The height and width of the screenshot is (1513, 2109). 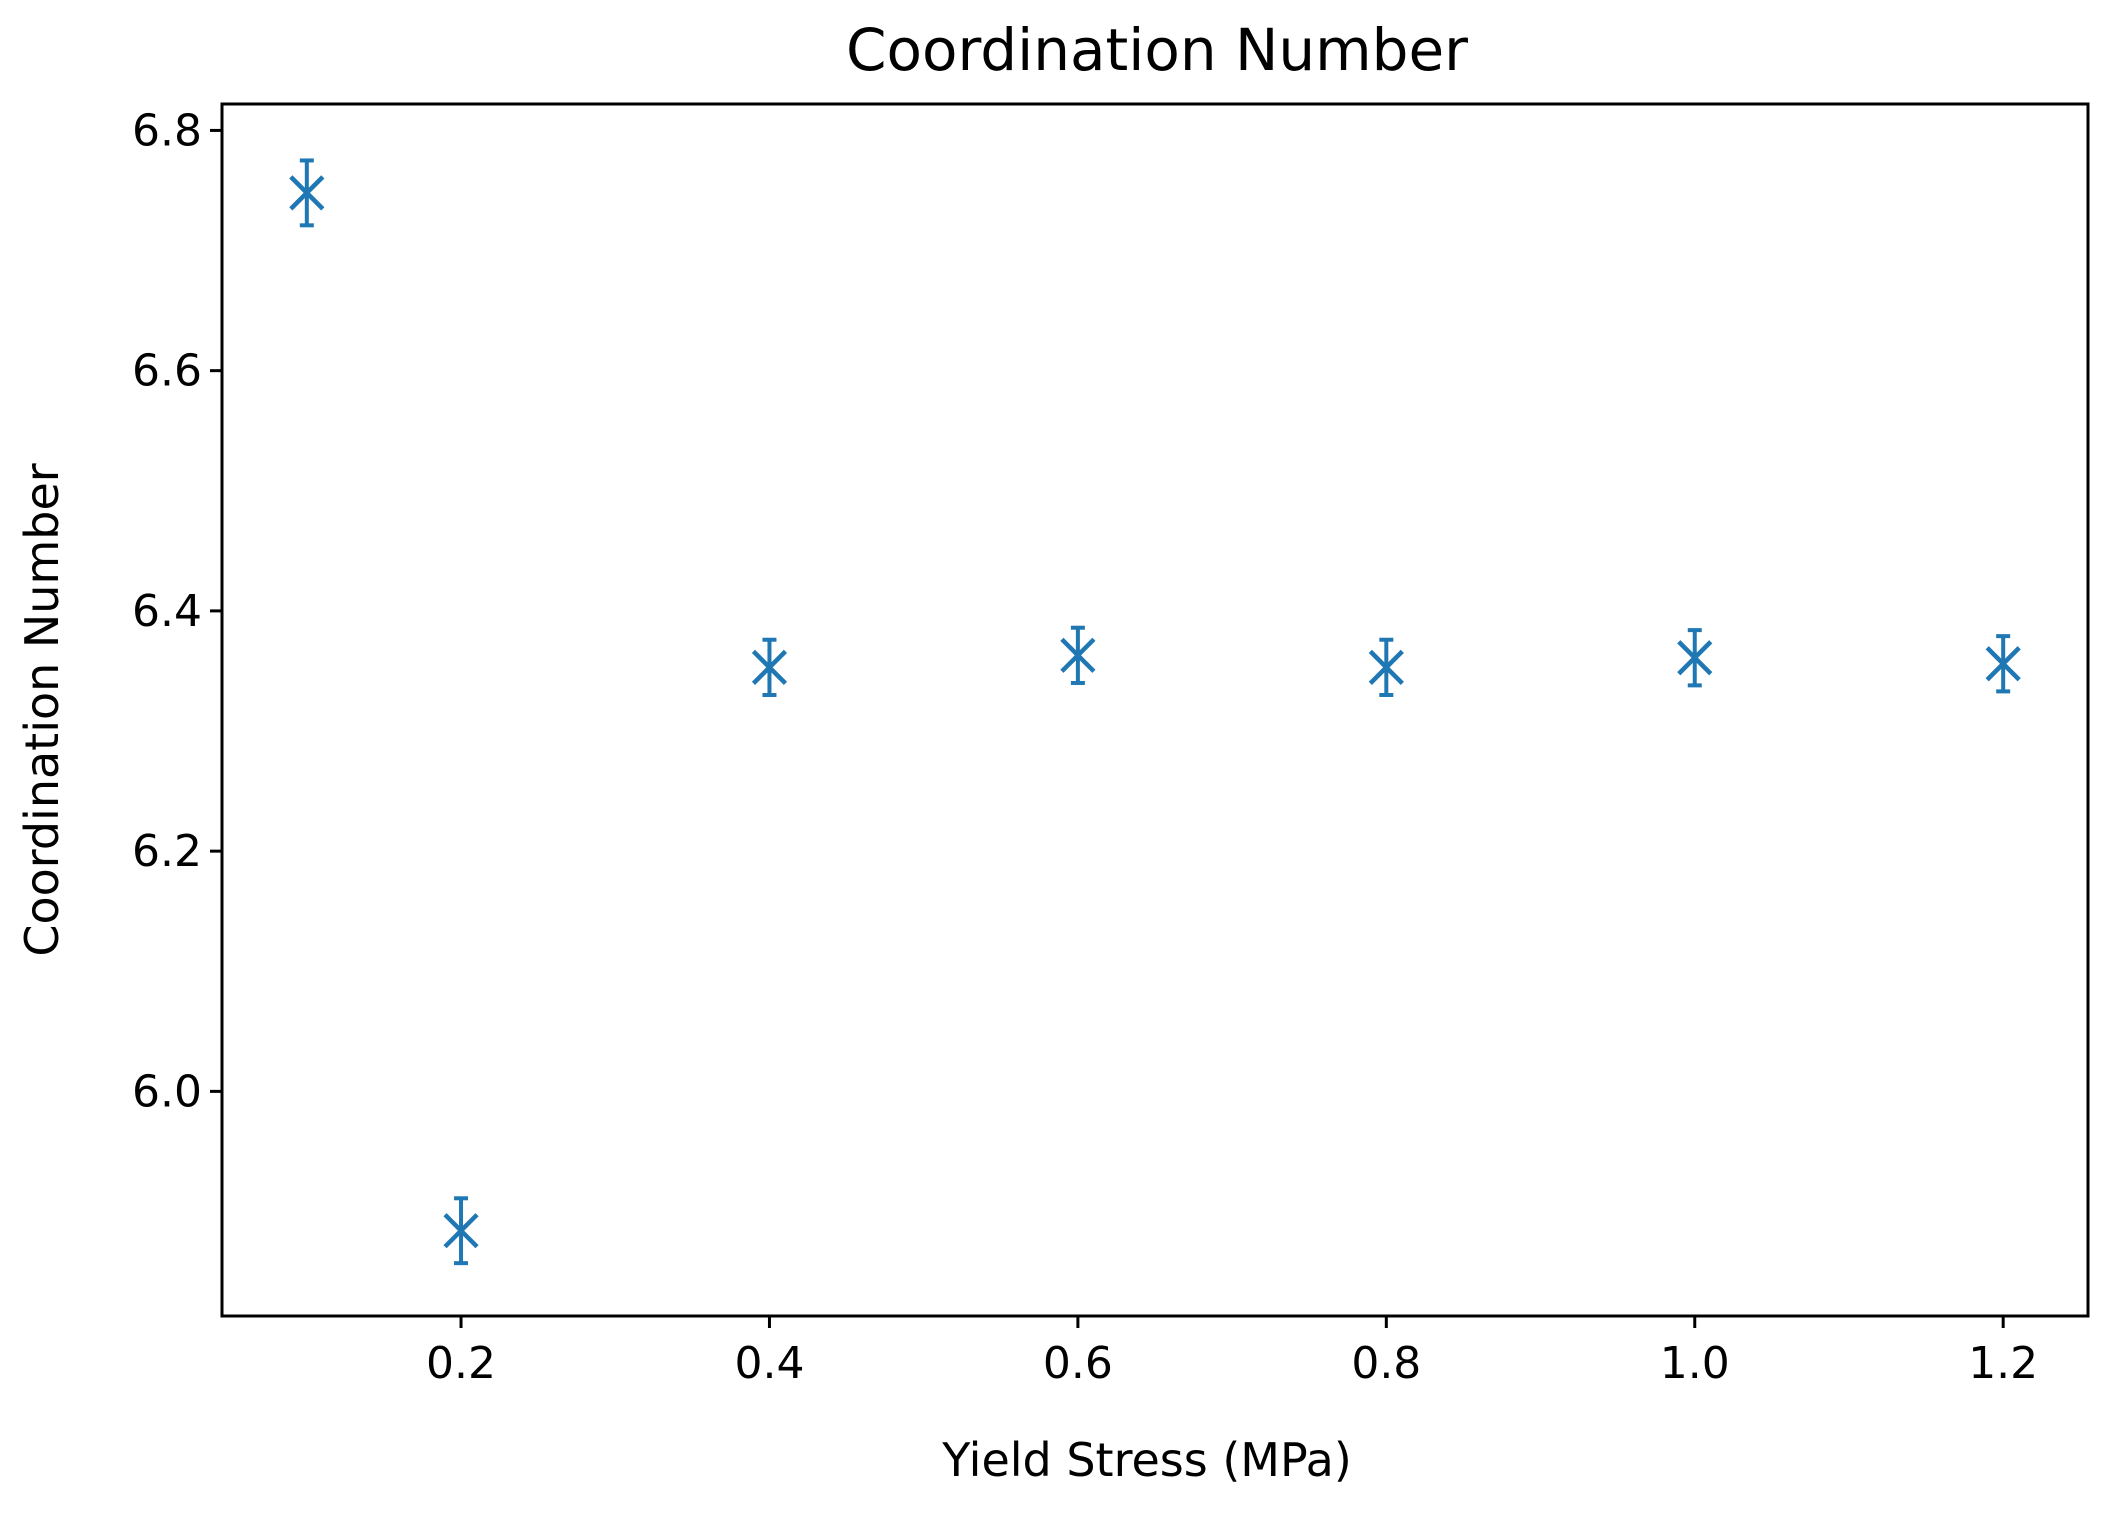 What do you see at coordinates (167, 851) in the screenshot?
I see `y-tick-label: 6.2` at bounding box center [167, 851].